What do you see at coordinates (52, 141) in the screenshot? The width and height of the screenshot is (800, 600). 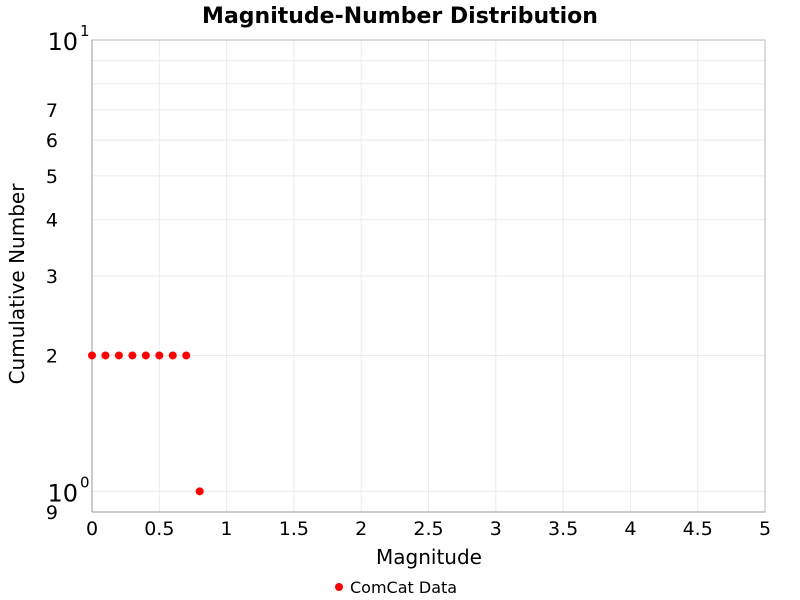 I see `y-tick-label: 6` at bounding box center [52, 141].